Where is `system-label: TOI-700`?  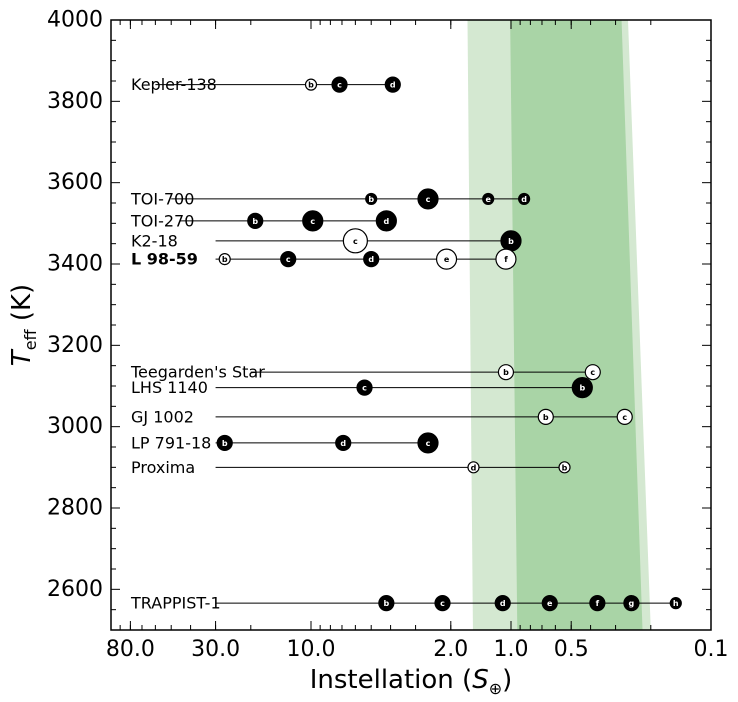
system-label: TOI-700 is located at coordinates (162, 198).